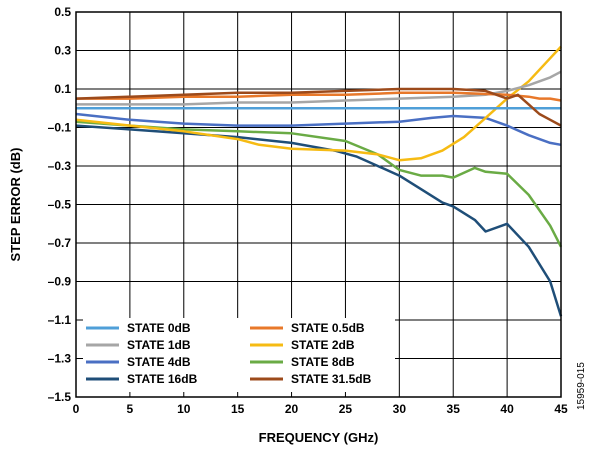  Describe the element at coordinates (159, 328) in the screenshot. I see `legend-label: STATE 0dB` at that location.